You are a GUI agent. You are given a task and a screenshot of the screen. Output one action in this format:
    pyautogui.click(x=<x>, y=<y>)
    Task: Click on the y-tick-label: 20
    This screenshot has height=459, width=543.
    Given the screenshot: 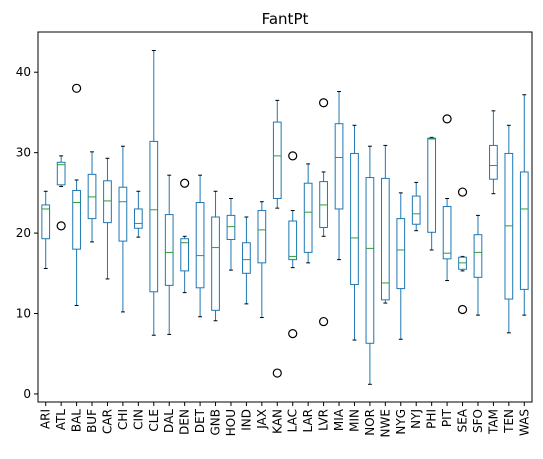 What is the action you would take?
    pyautogui.click(x=23, y=233)
    